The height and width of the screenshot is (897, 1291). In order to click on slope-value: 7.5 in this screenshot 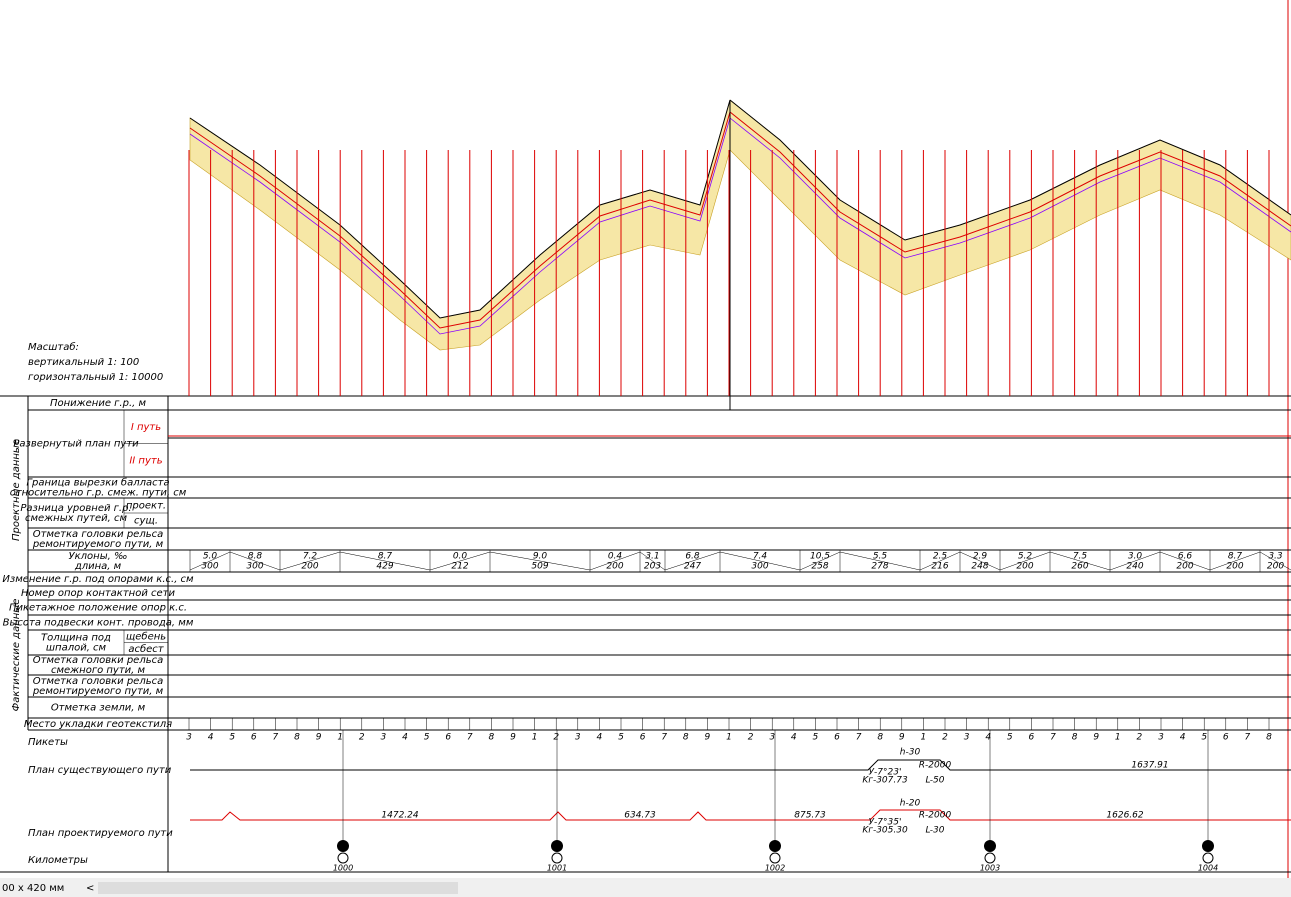, I will do `click(1080, 557)`.